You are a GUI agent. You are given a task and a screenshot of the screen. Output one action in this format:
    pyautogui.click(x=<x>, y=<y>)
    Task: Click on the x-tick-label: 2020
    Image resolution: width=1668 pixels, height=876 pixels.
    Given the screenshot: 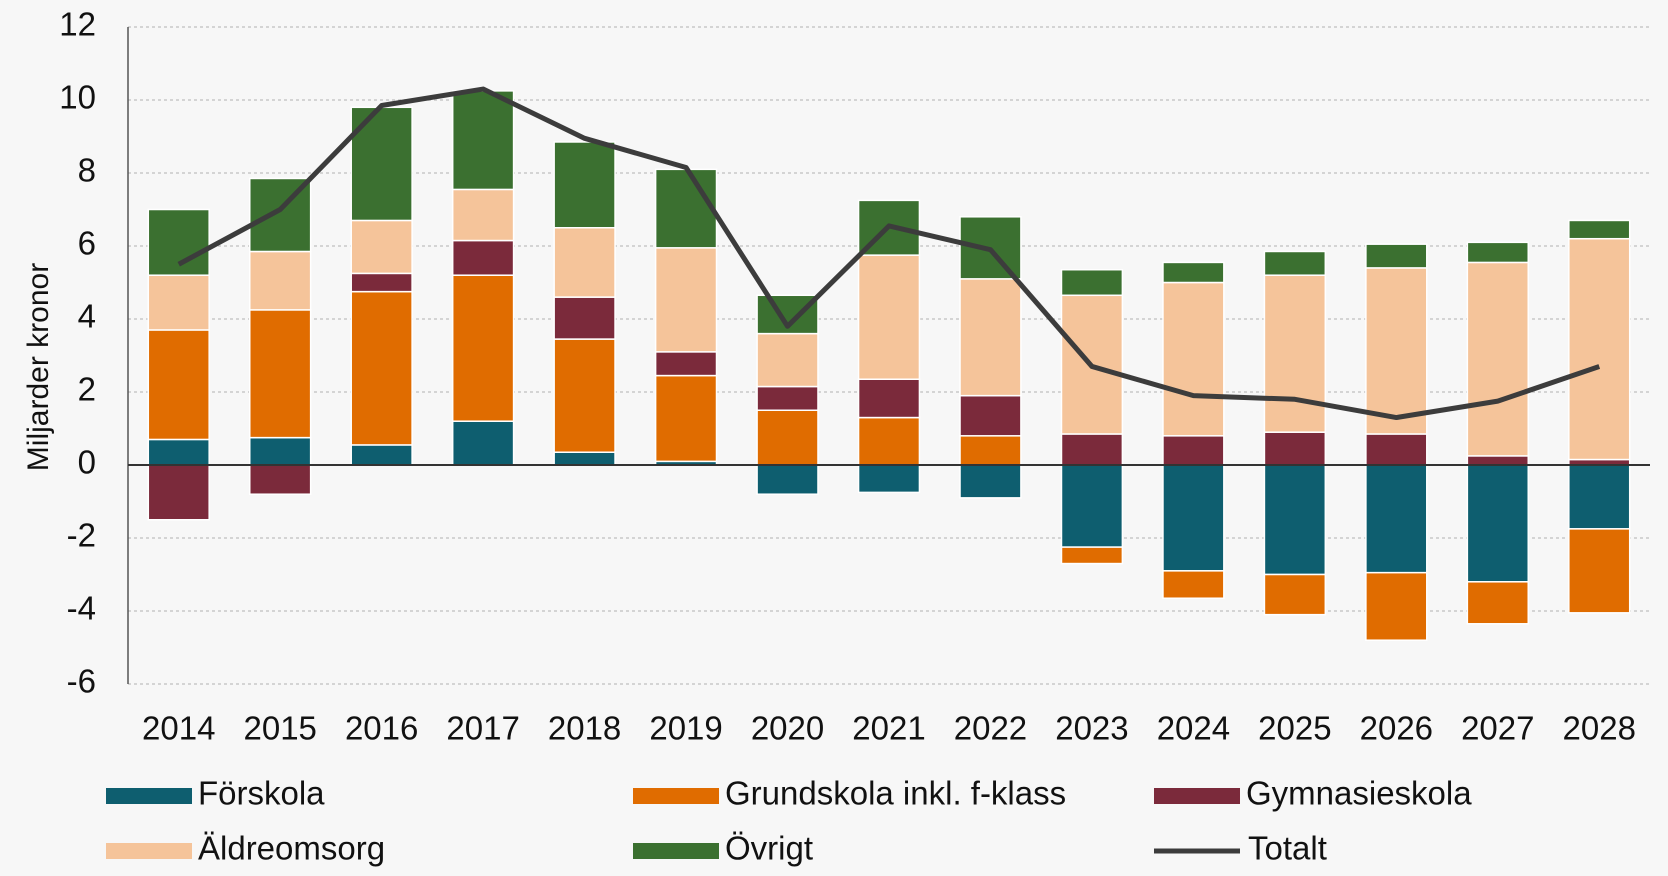 What is the action you would take?
    pyautogui.click(x=787, y=728)
    